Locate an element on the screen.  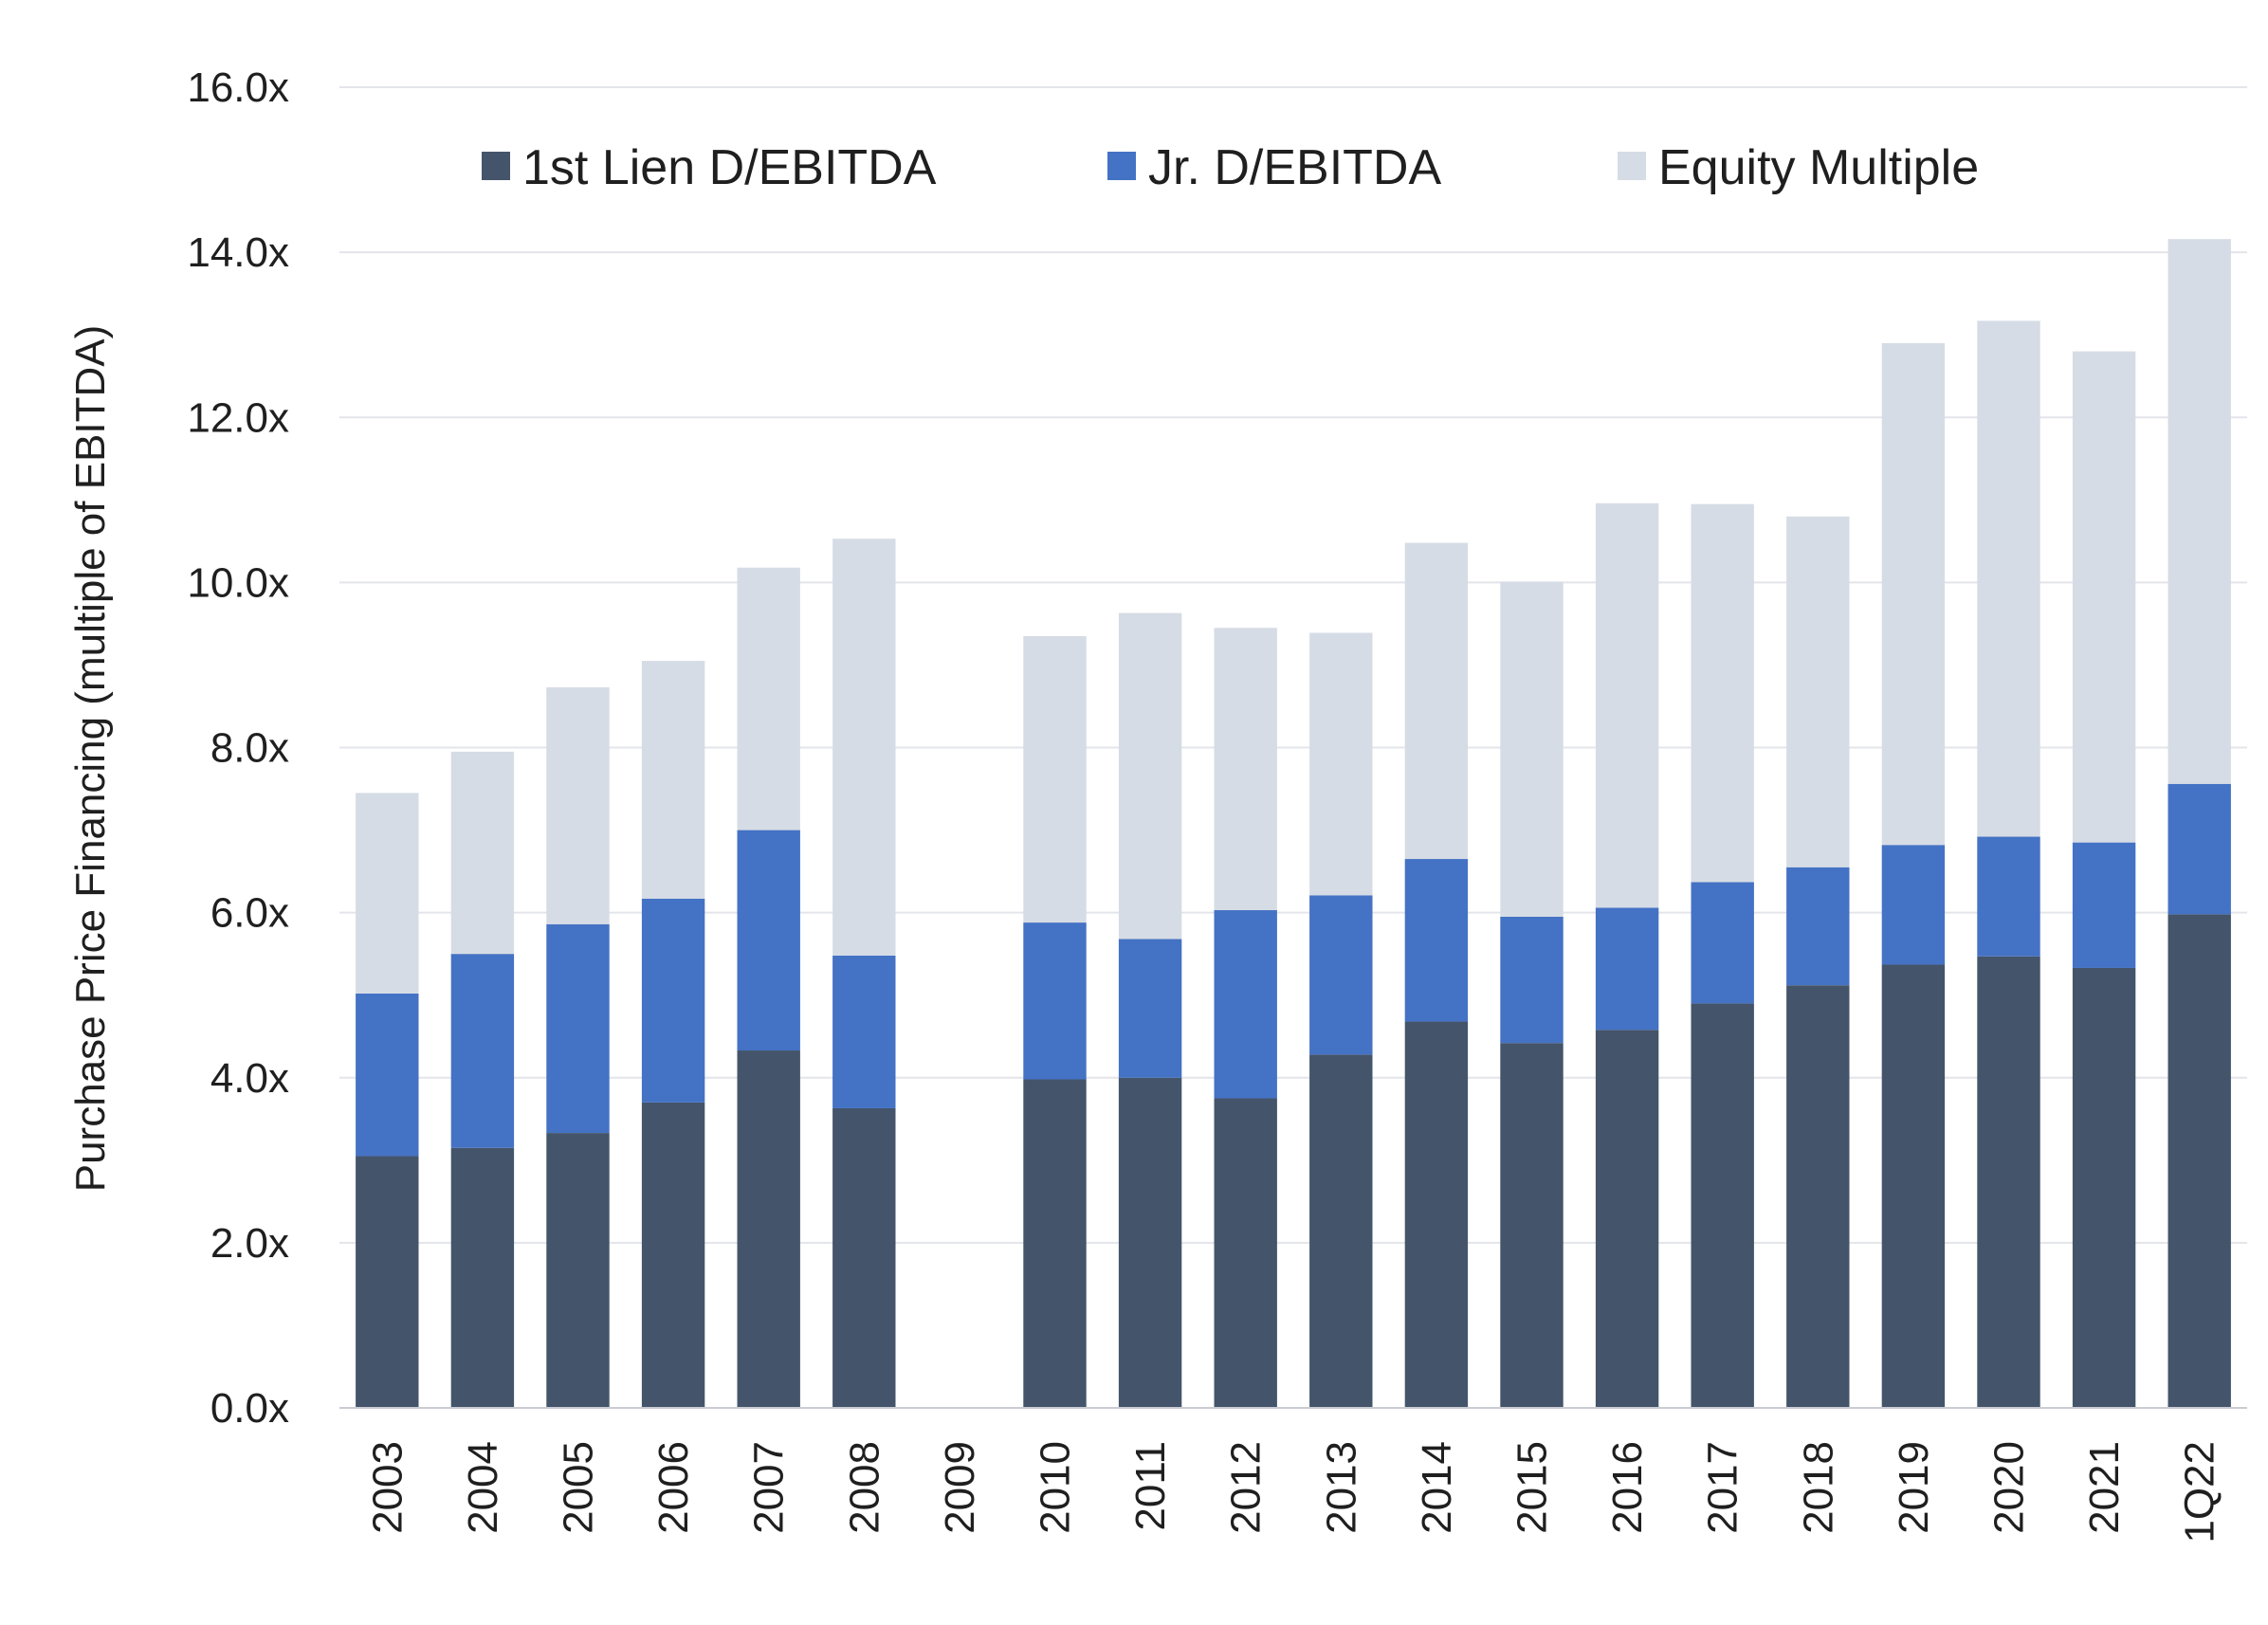
y-tick-label: 16.0x is located at coordinates (238, 87).